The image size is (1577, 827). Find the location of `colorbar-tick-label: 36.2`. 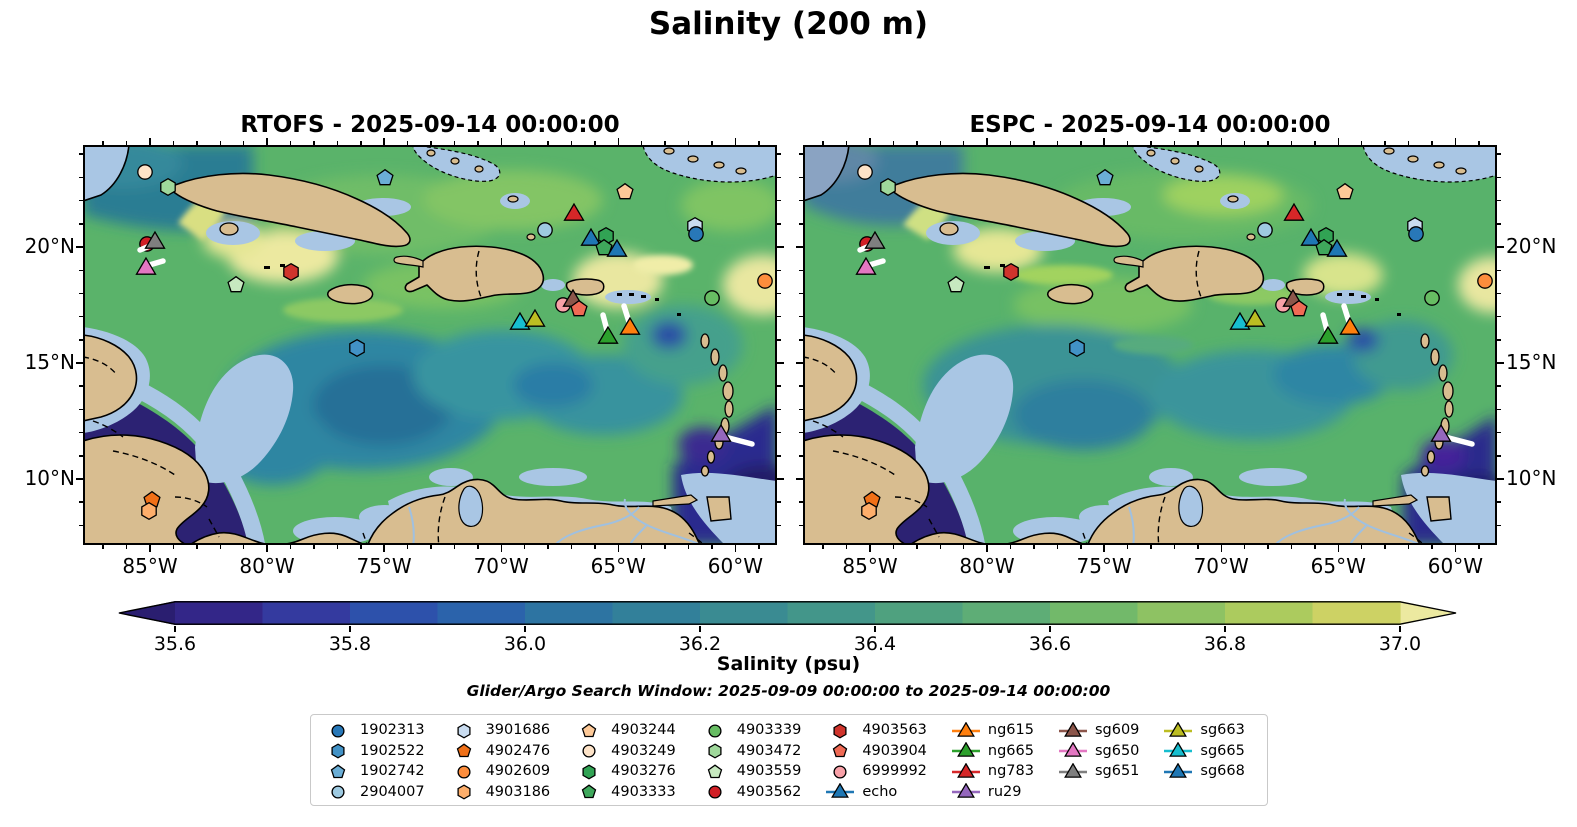

colorbar-tick-label: 36.2 is located at coordinates (700, 644).